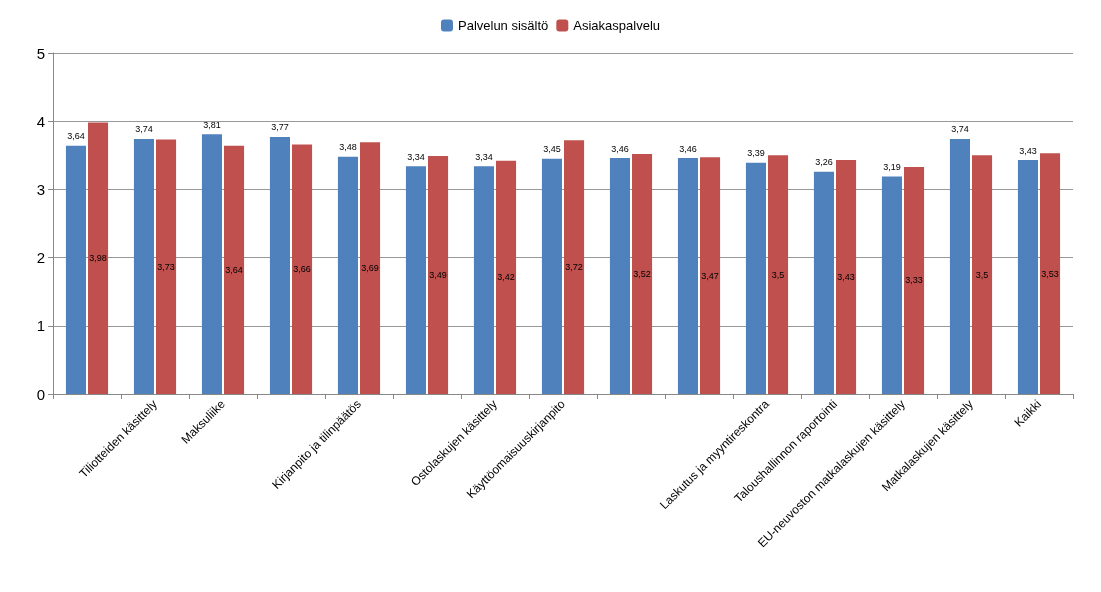 This screenshot has height=592, width=1101. Describe the element at coordinates (40, 394) in the screenshot. I see `y-tick-label: 0` at that location.